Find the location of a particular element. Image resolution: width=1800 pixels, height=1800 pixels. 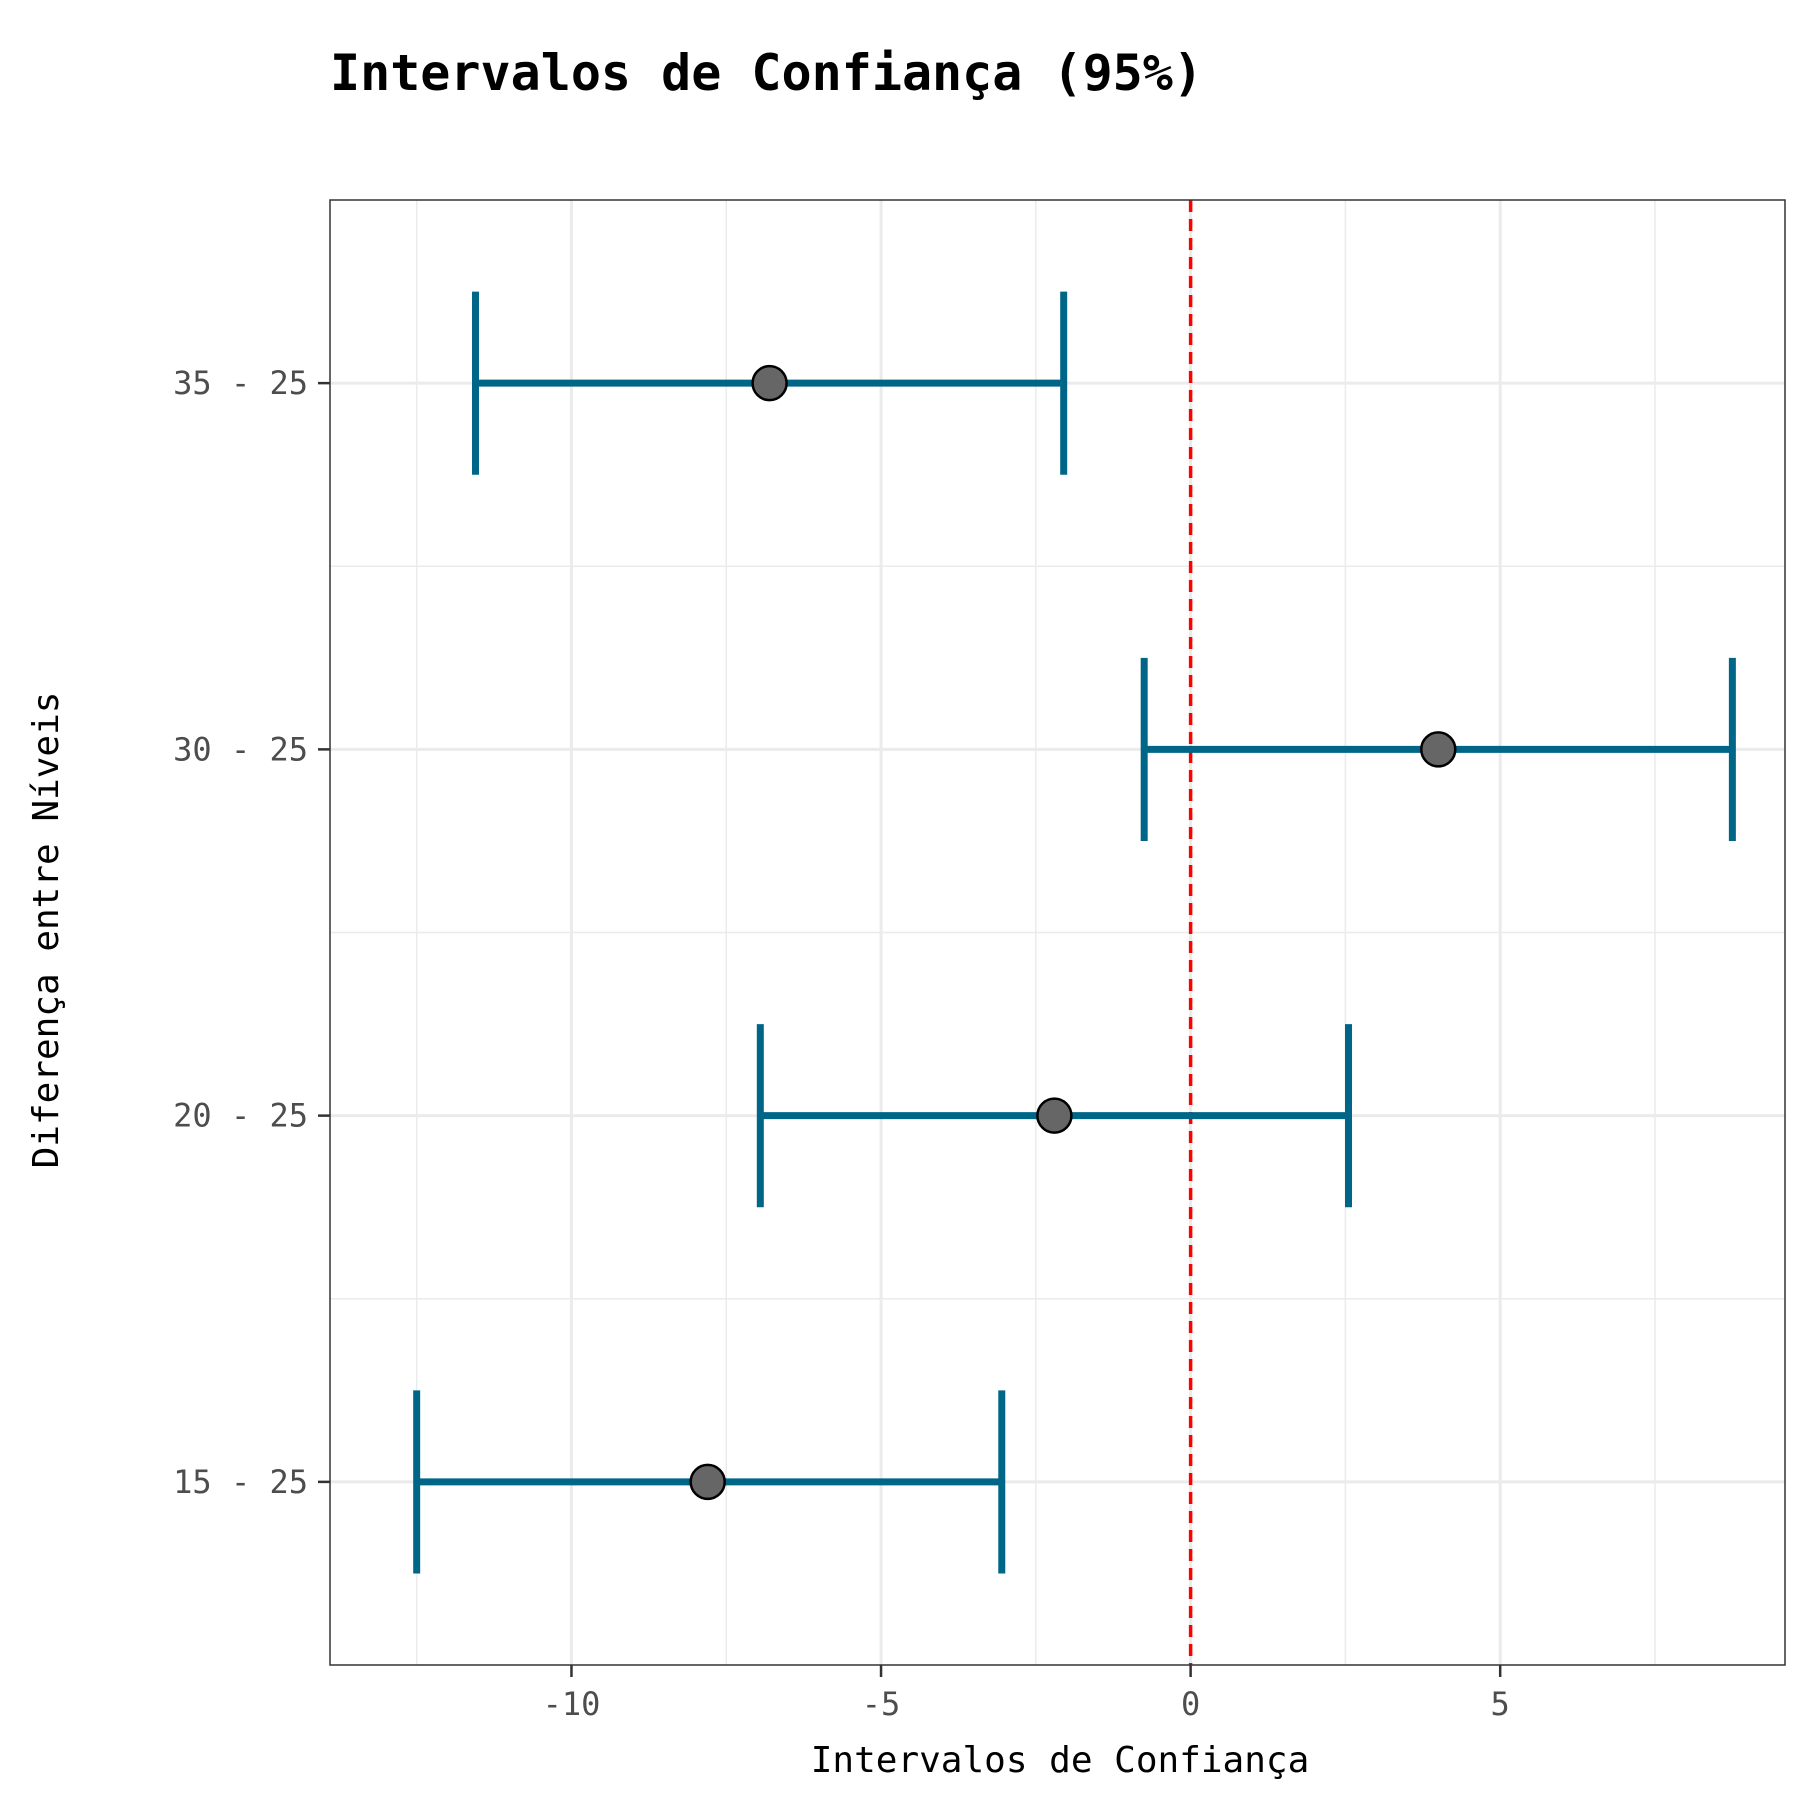

y-tick-label: 30 - 25 is located at coordinates (240, 749).